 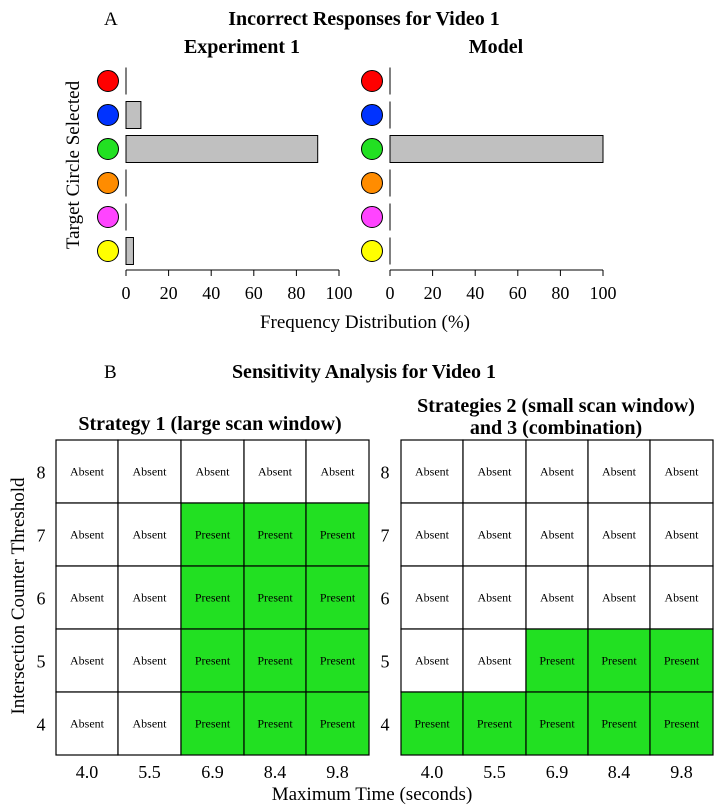 I want to click on y-tick-label-b1: 8, so click(x=41, y=473).